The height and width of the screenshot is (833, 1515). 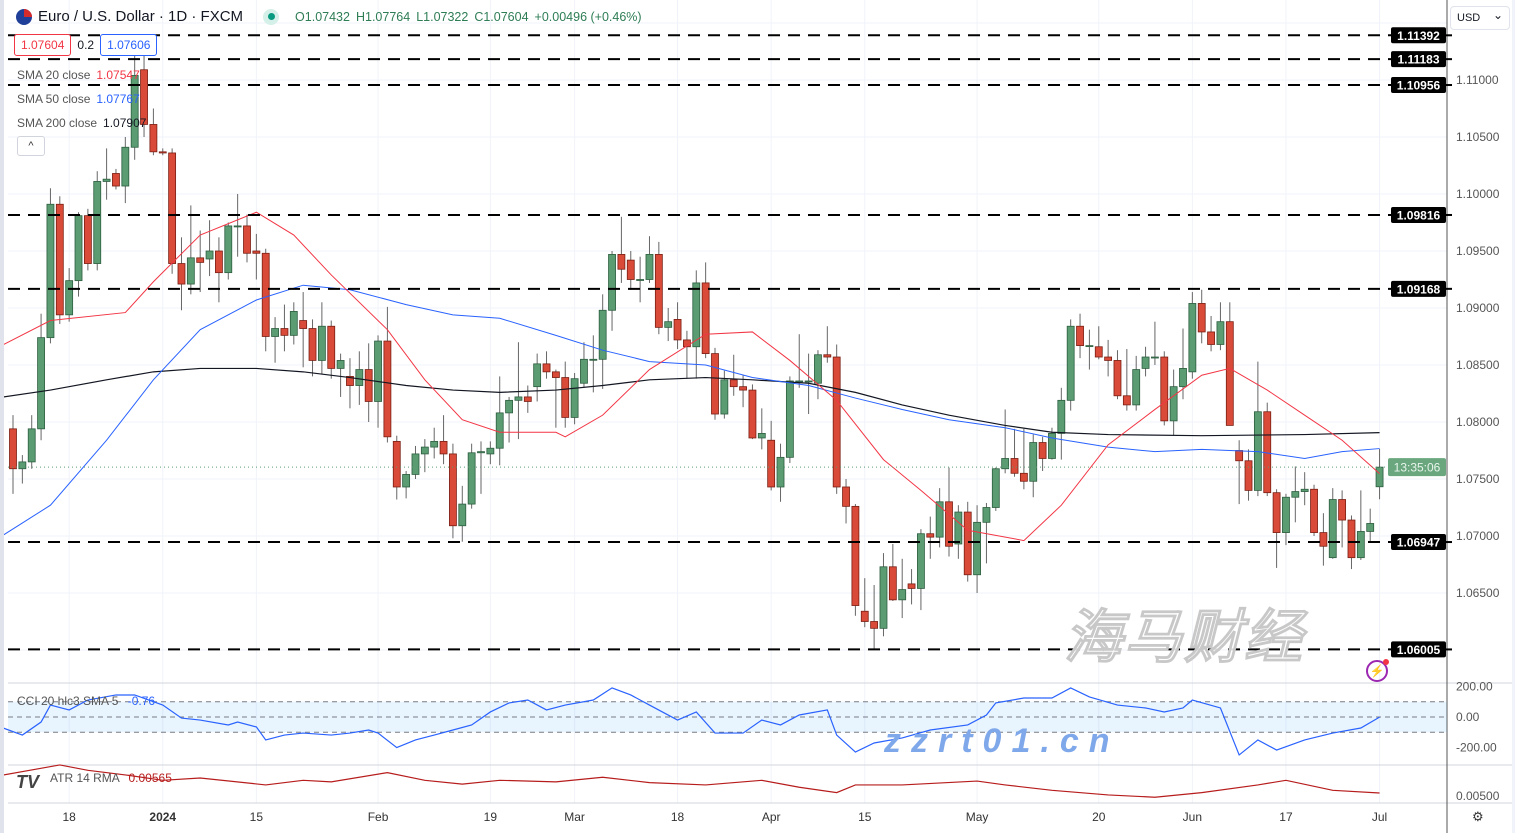 I want to click on cci-value: -0.76, so click(x=141, y=701).